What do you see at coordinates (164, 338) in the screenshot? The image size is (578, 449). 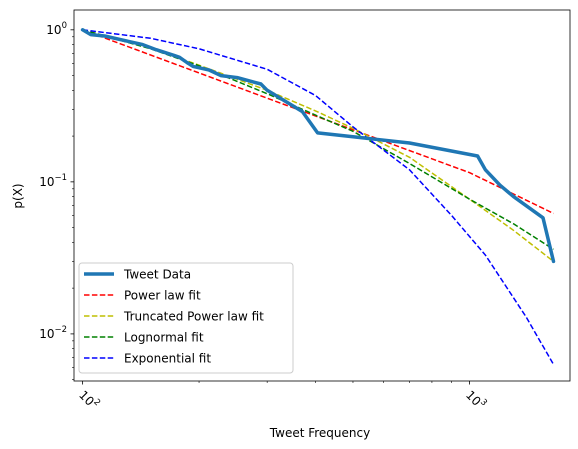 I see `legend-label-3: Lognormal fit` at bounding box center [164, 338].